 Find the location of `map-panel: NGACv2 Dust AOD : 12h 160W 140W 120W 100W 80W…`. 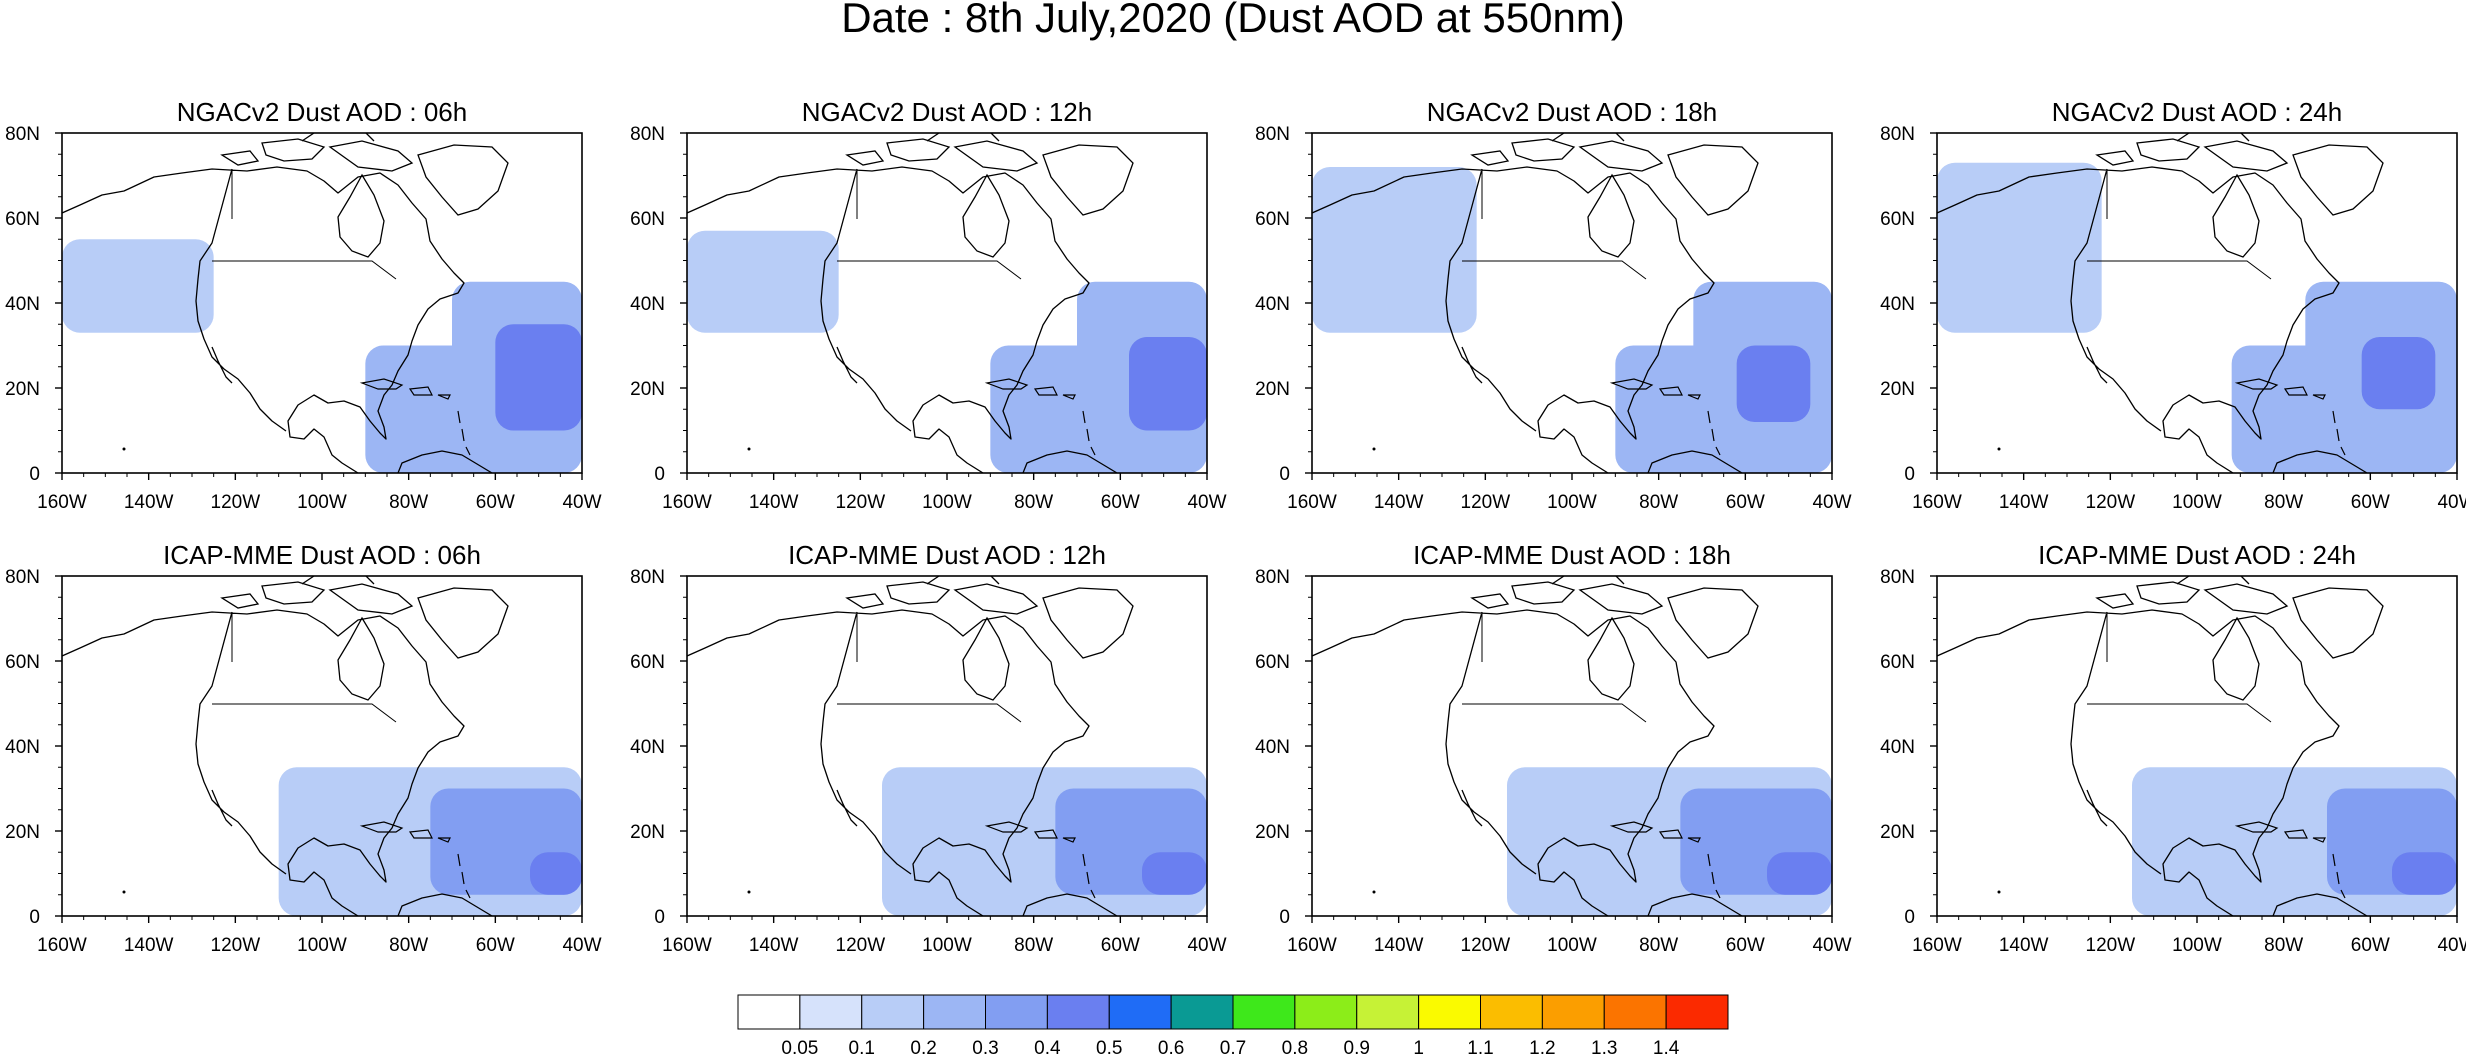

map-panel: NGACv2 Dust AOD : 12h 160W 140W 120W 100W 80W… is located at coordinates (928, 305).